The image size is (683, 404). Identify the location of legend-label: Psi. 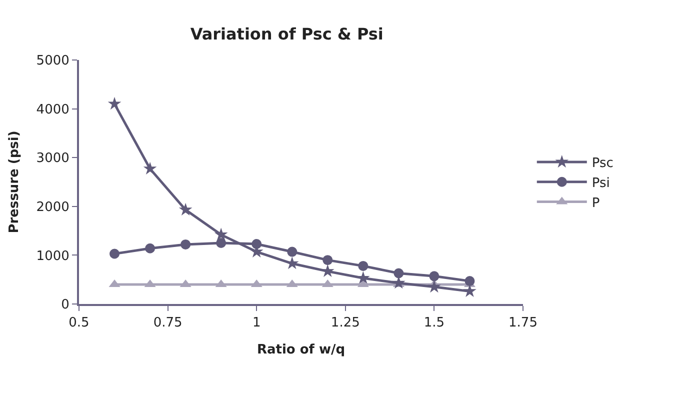
(601, 183).